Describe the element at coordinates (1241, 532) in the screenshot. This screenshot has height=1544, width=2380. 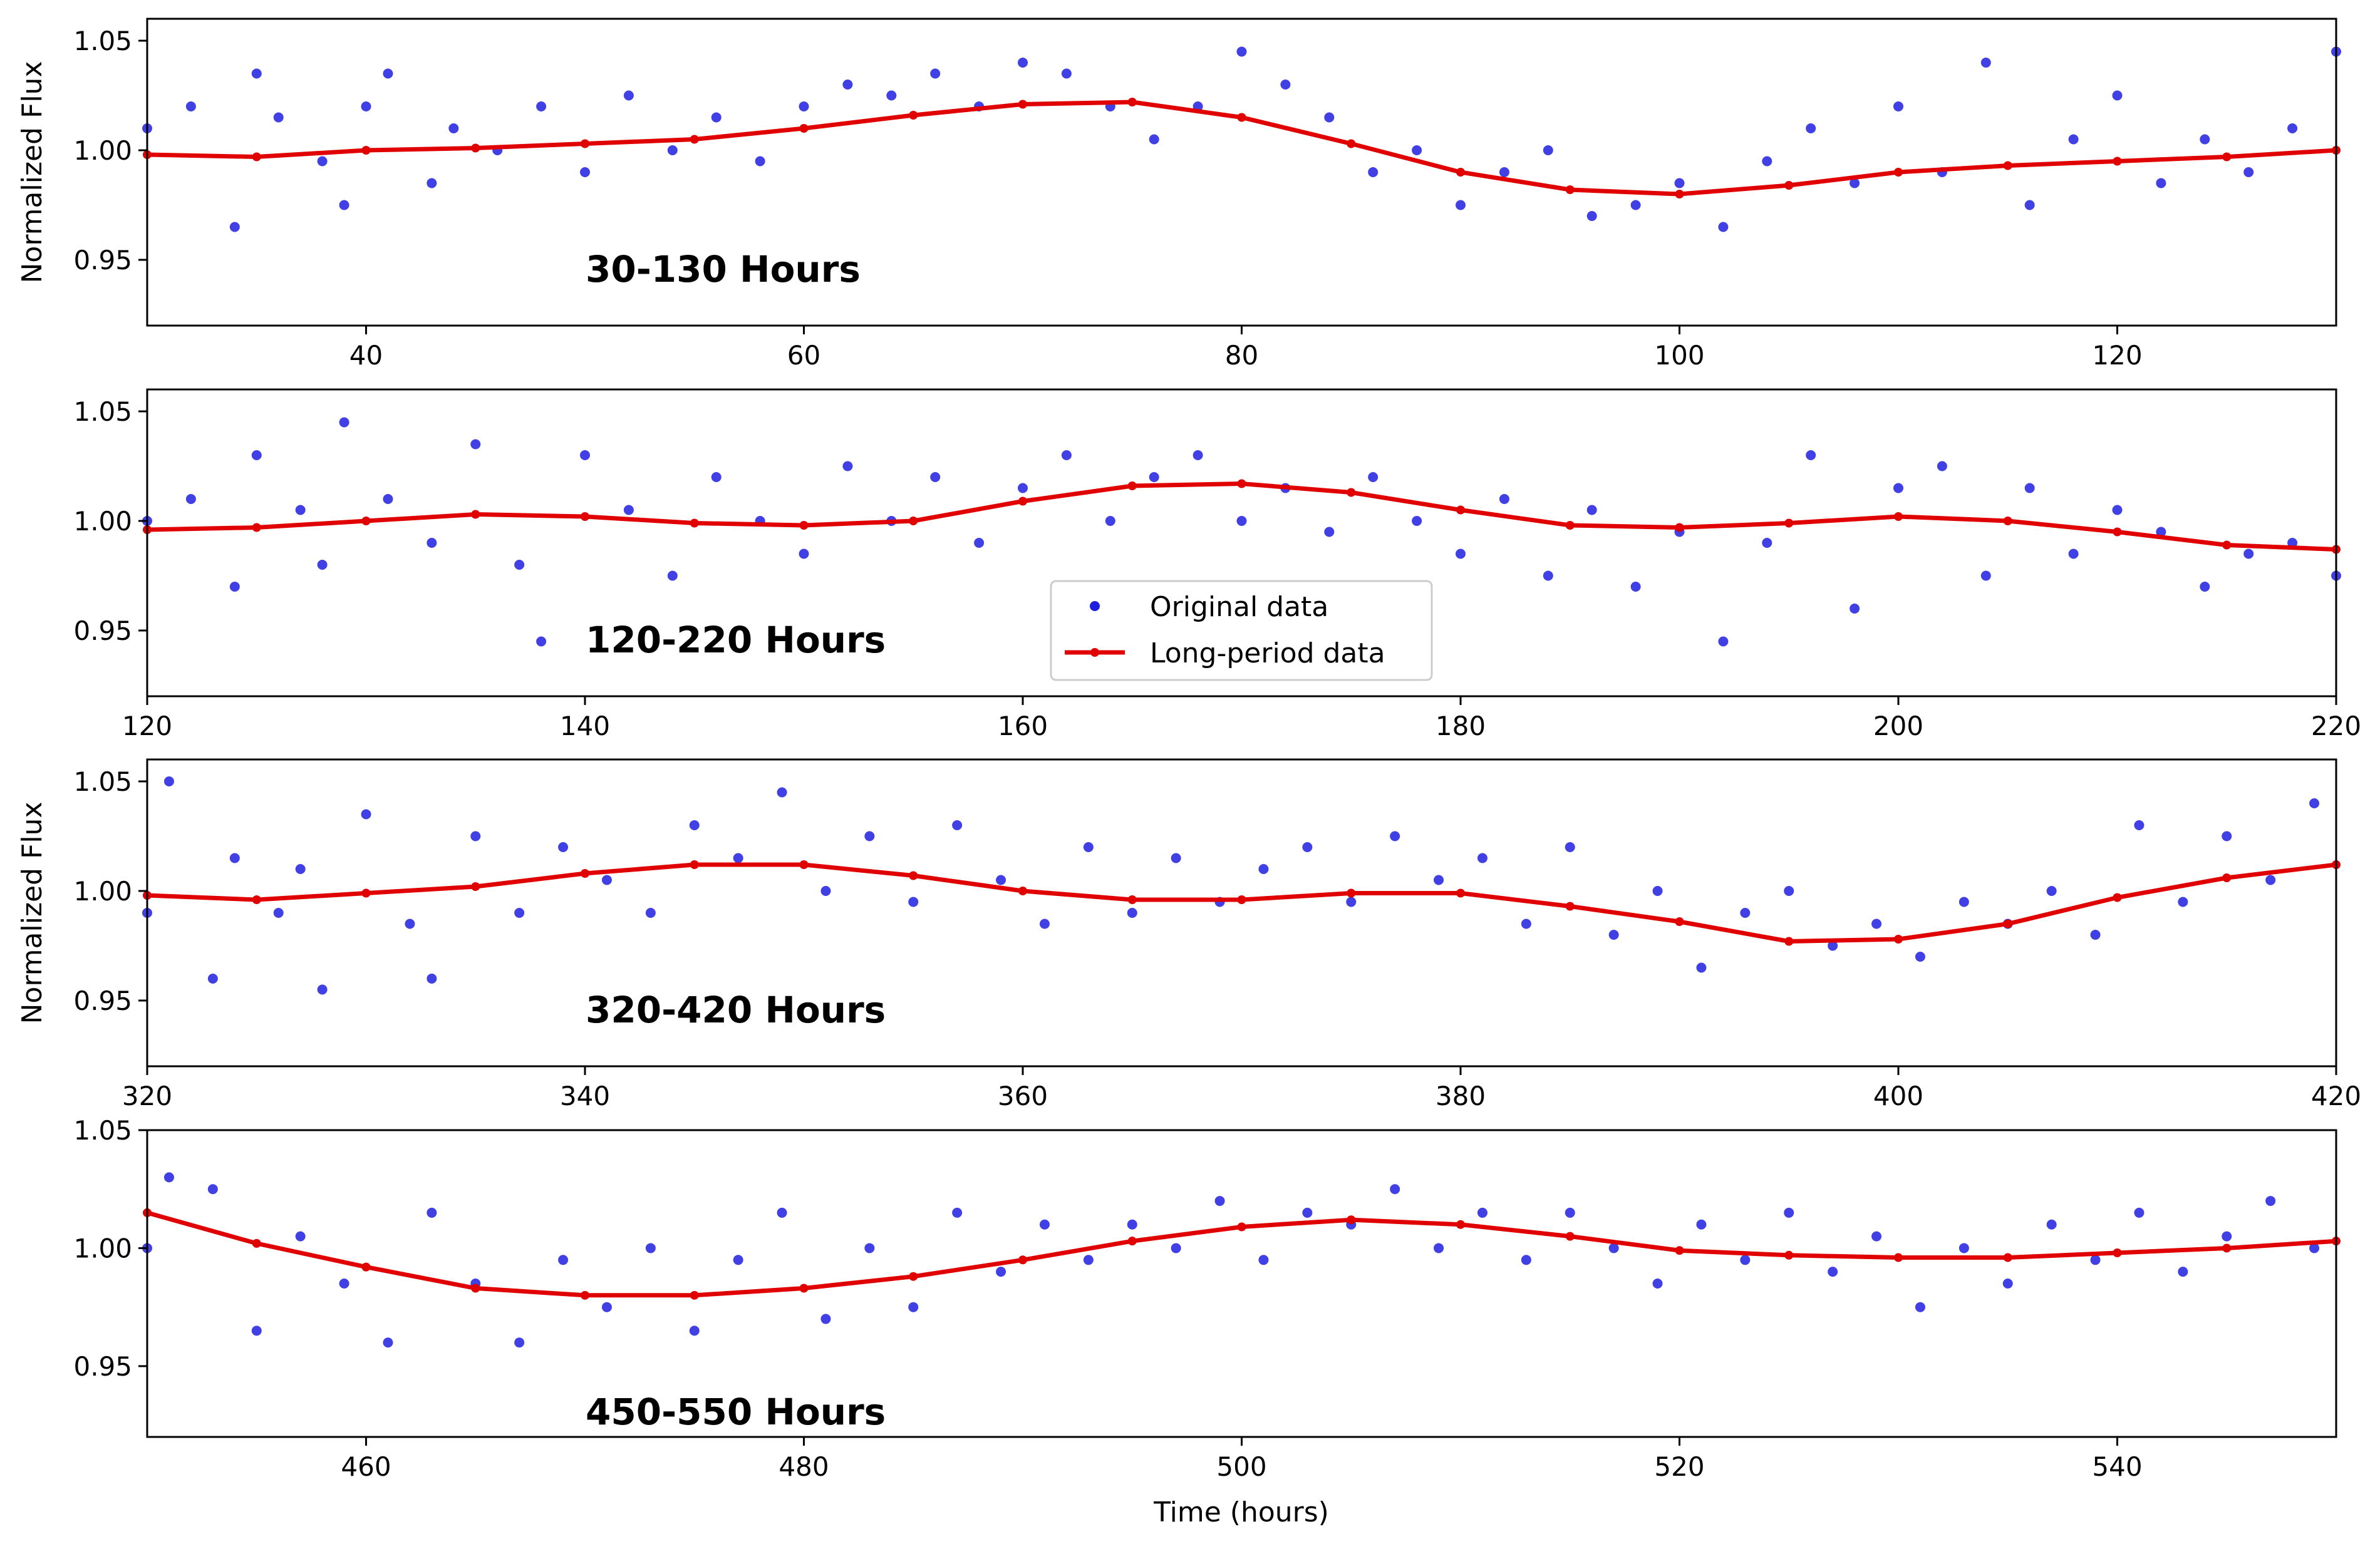
I see `panel-2-points` at that location.